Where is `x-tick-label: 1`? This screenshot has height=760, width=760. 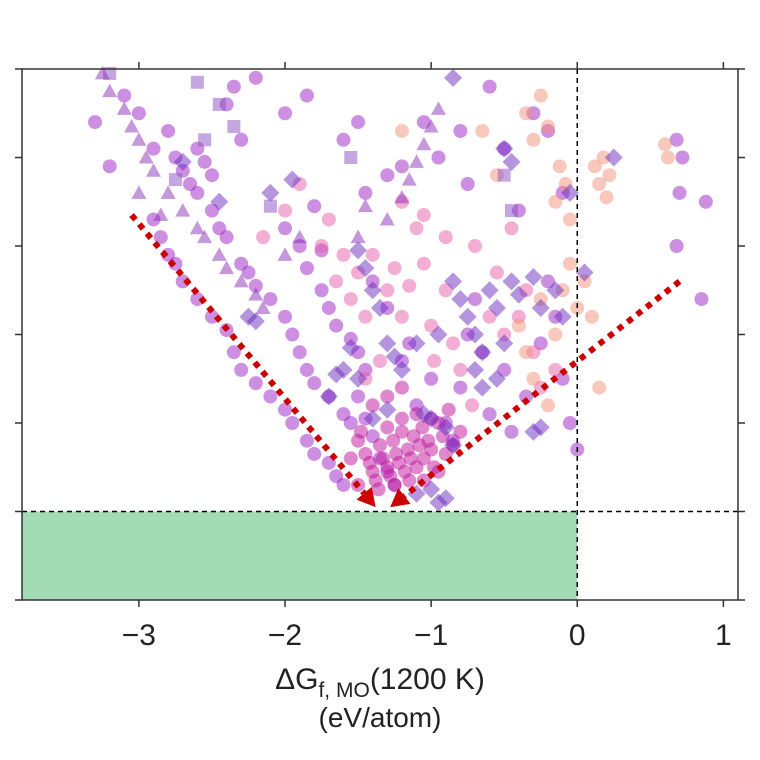 x-tick-label: 1 is located at coordinates (723, 635).